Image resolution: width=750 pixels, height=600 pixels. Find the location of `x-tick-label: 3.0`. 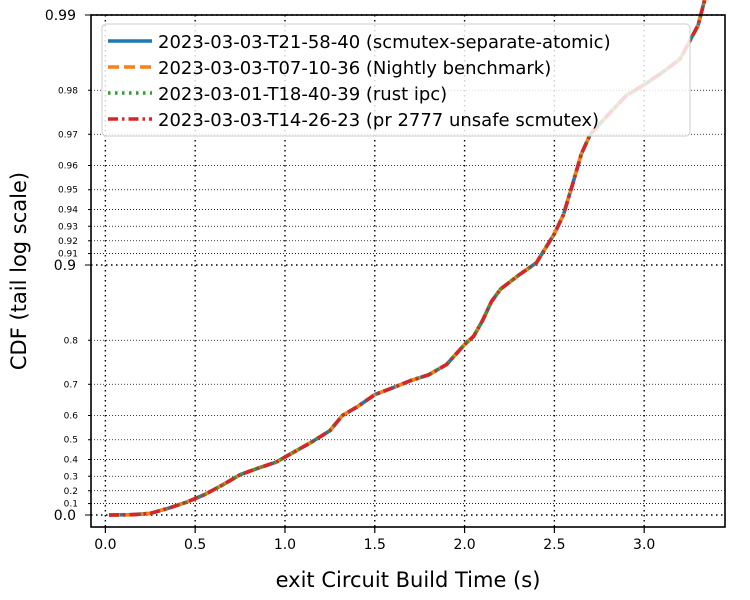

x-tick-label: 3.0 is located at coordinates (644, 545).